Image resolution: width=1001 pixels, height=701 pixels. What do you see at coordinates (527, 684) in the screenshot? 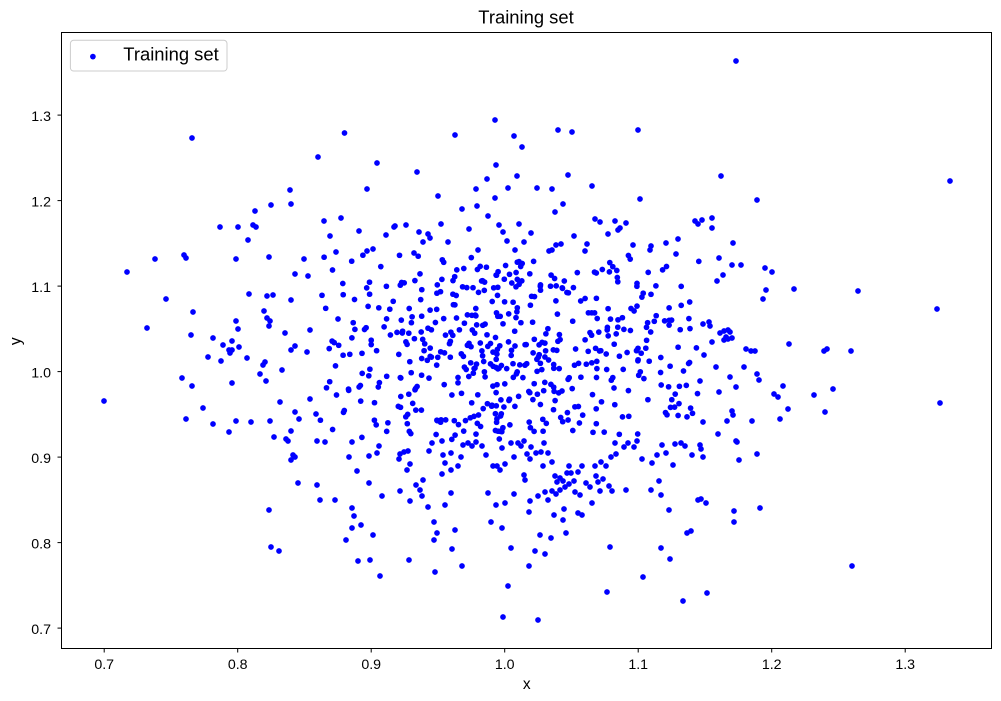
I see `svg-text: x` at bounding box center [527, 684].